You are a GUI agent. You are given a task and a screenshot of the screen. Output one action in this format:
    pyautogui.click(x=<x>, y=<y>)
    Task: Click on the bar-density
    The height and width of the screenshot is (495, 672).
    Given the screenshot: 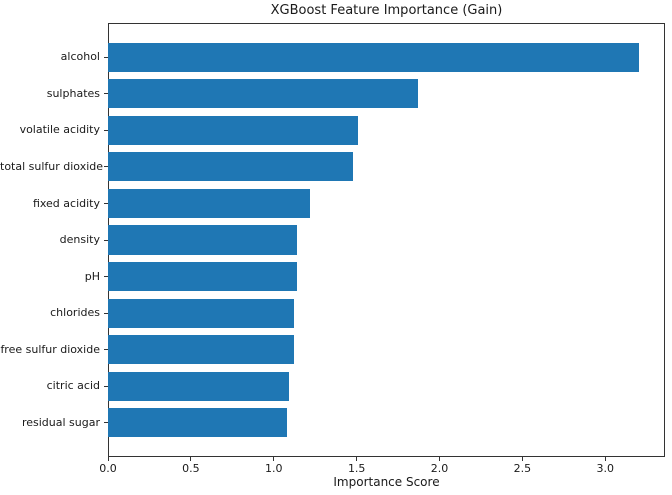 What is the action you would take?
    pyautogui.click(x=202, y=240)
    